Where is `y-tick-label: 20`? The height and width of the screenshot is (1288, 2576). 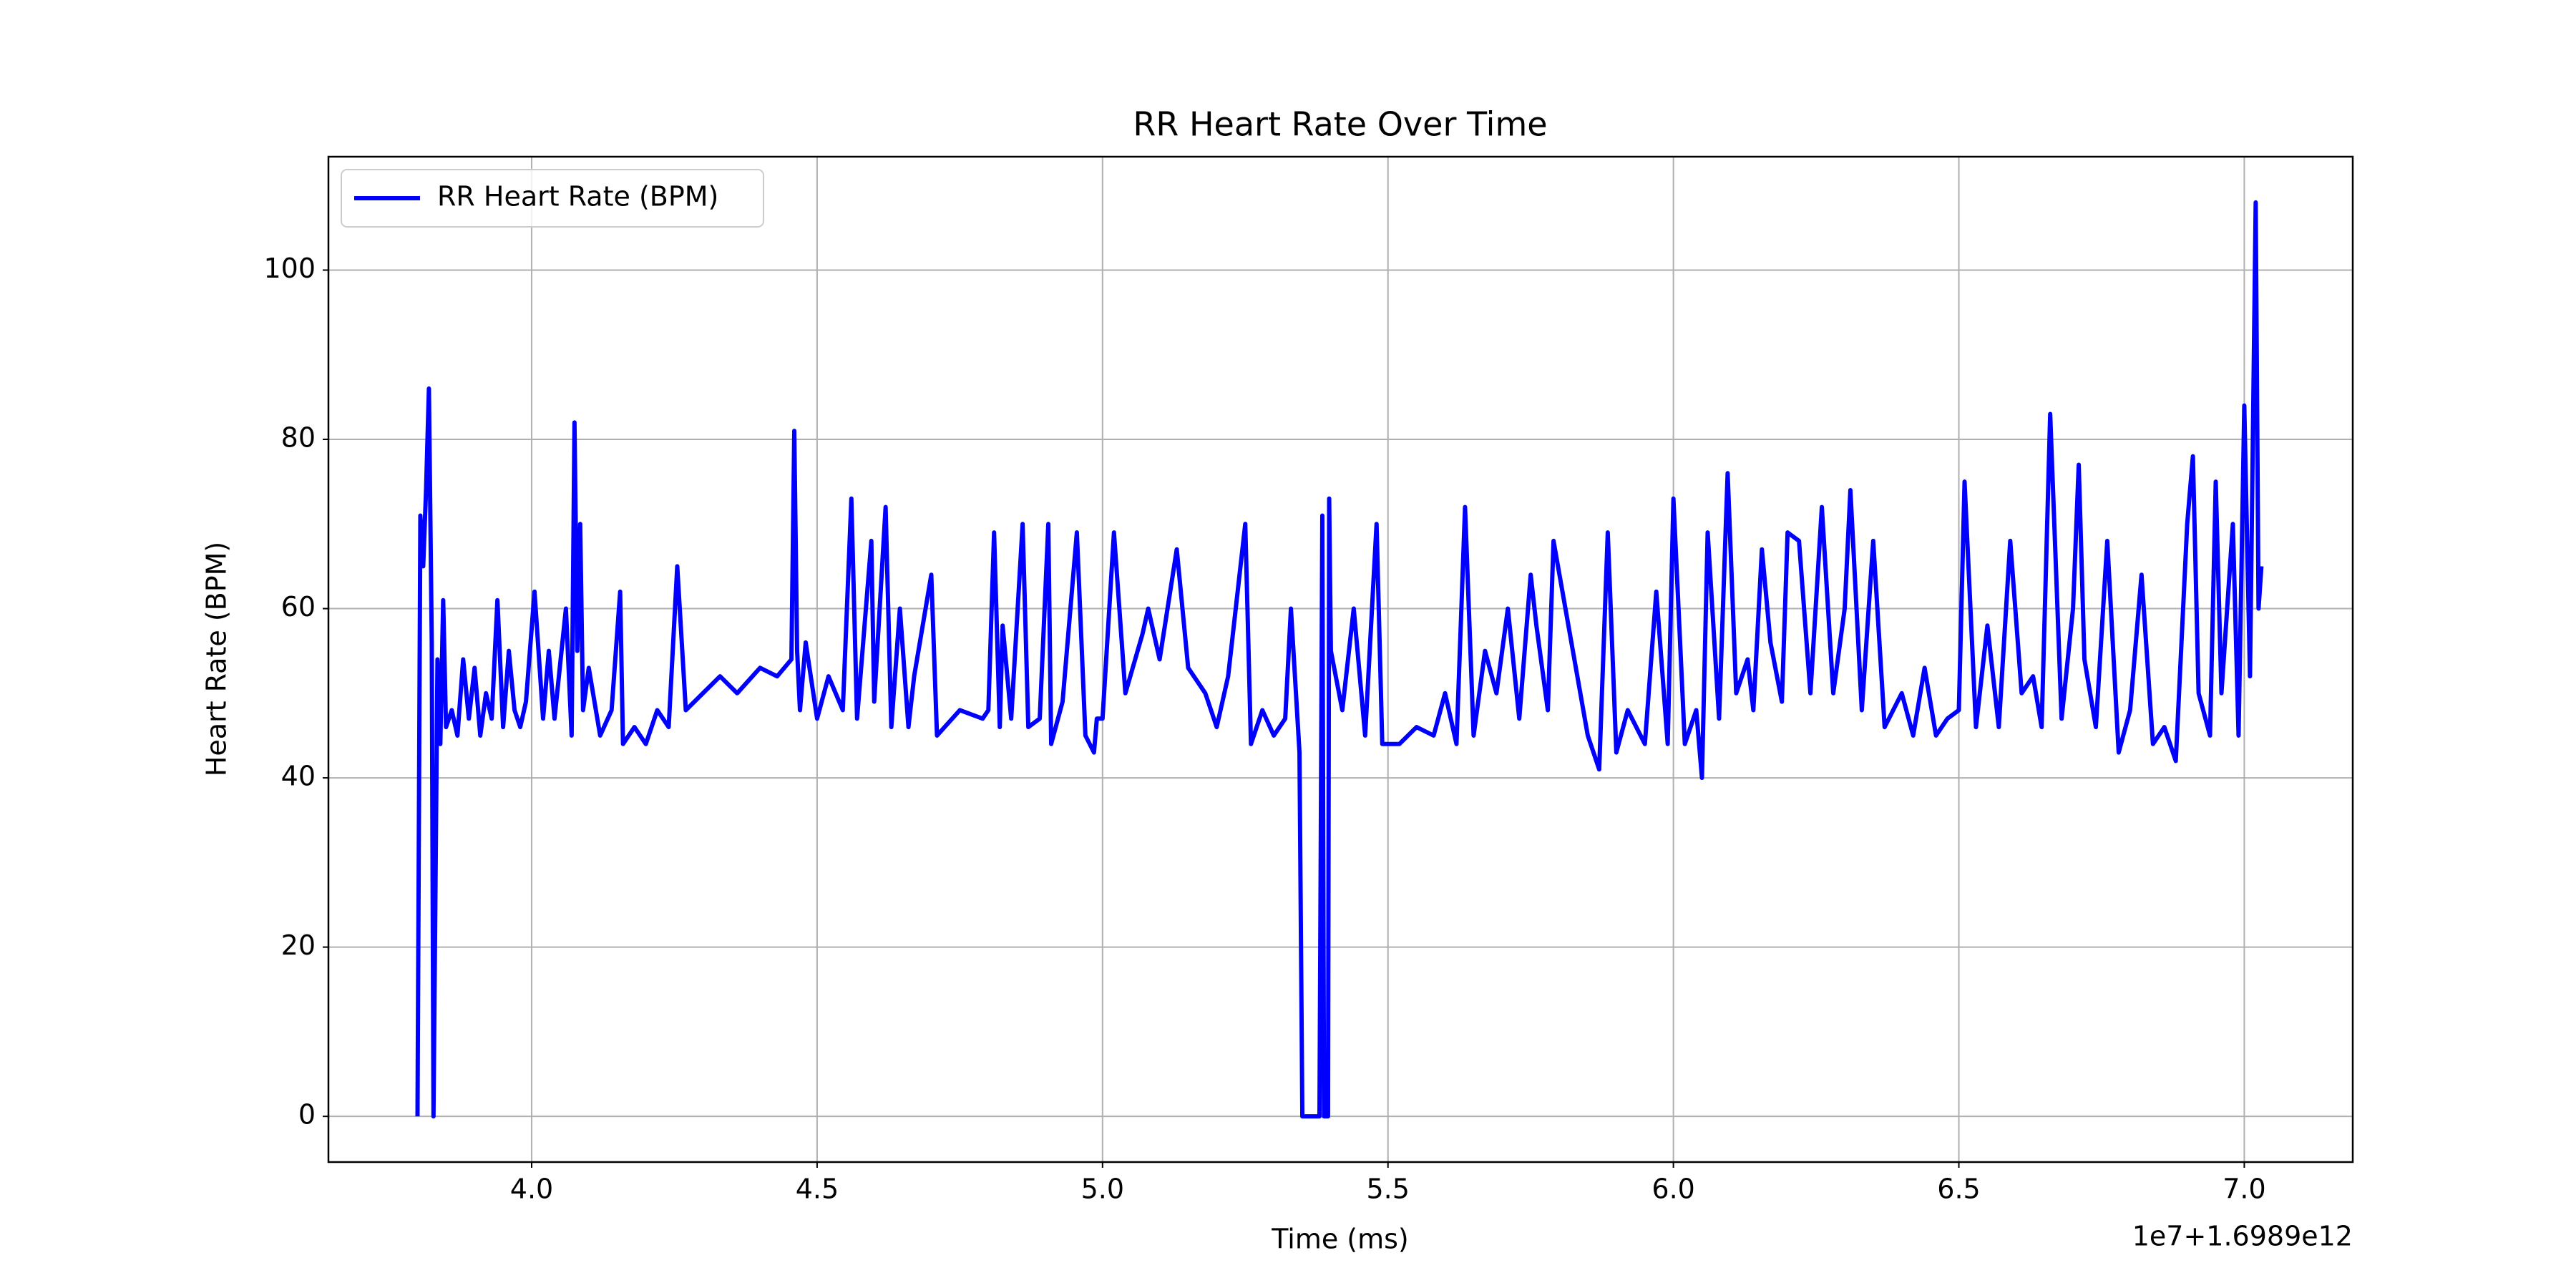
y-tick-label: 20 is located at coordinates (298, 945).